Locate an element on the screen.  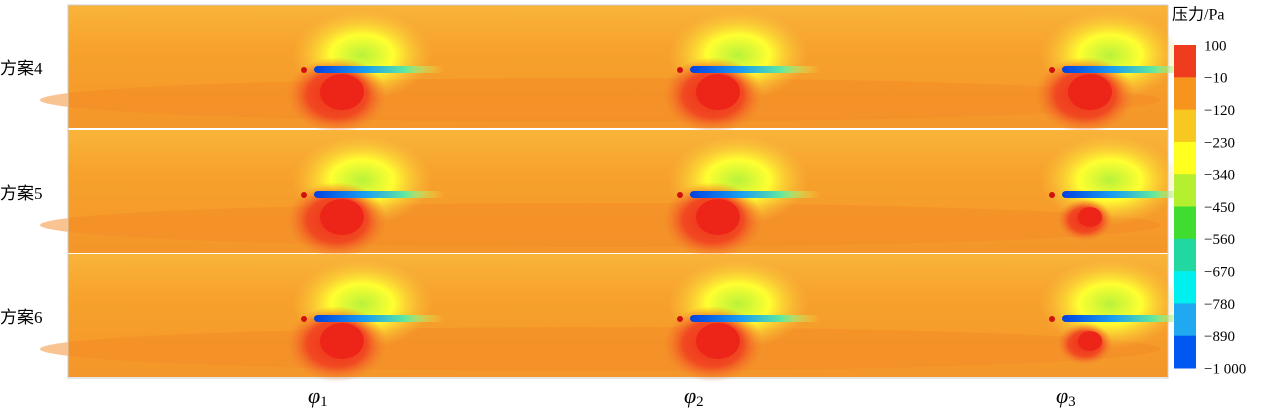
column-label: φ2 is located at coordinates (694, 396).